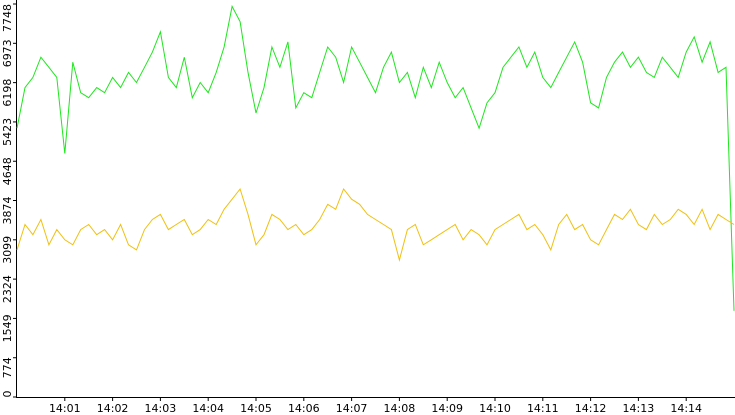 The image size is (735, 415). What do you see at coordinates (7, 171) in the screenshot?
I see `y-tick-label: 4648` at bounding box center [7, 171].